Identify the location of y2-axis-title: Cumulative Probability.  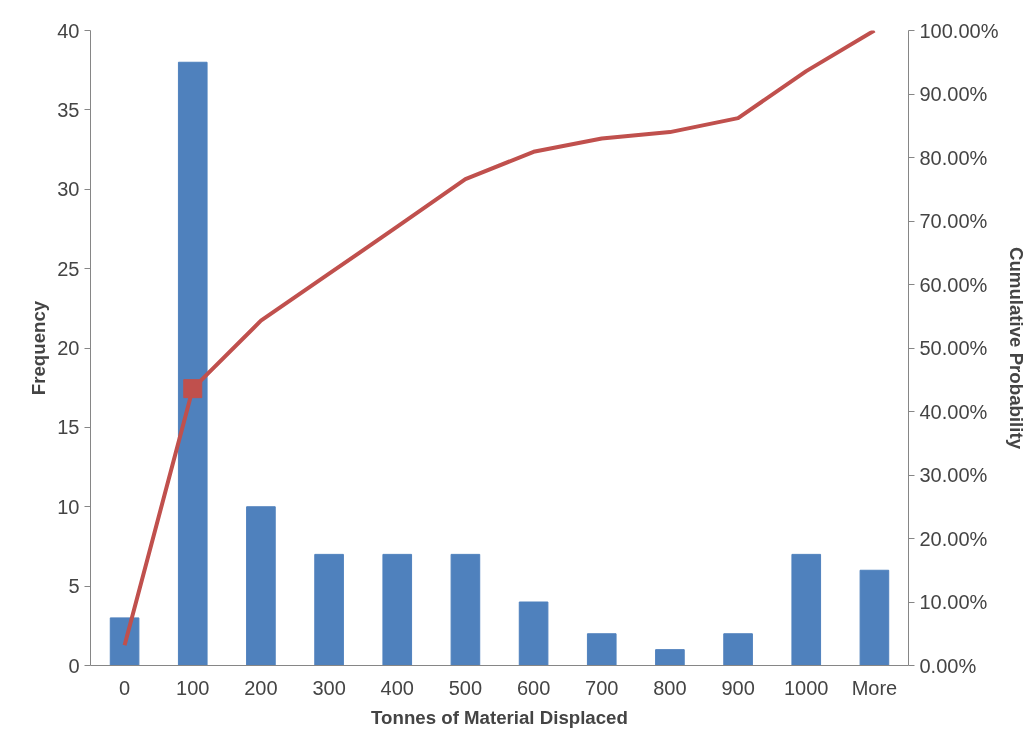
(1017, 348).